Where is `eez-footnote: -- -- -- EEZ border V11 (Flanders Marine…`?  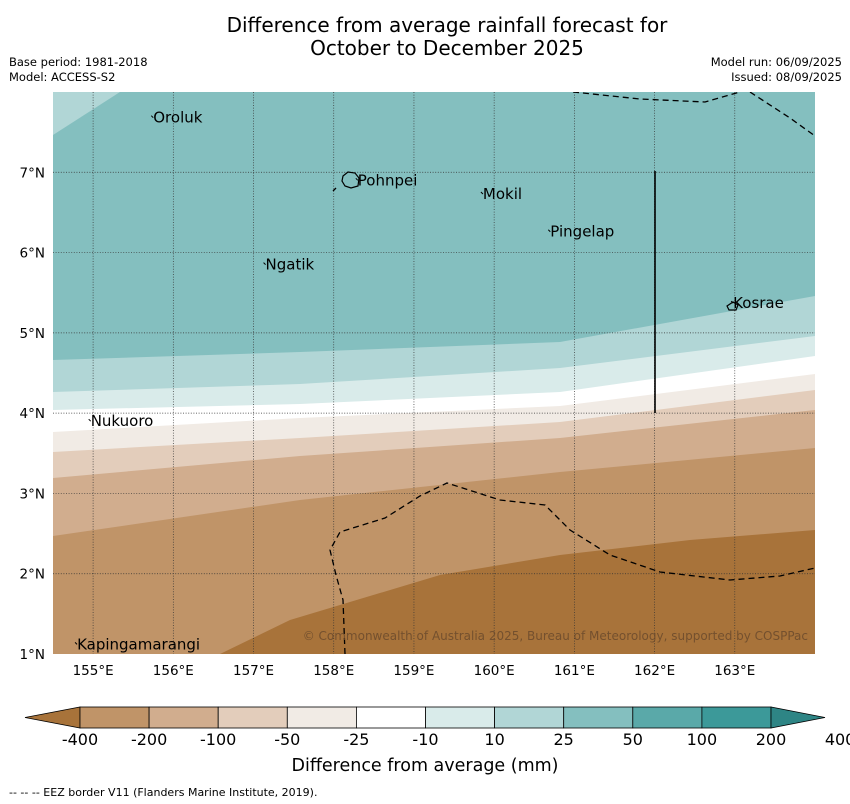
eez-footnote: -- -- -- EEZ border V11 (Flanders Marine… is located at coordinates (163, 792).